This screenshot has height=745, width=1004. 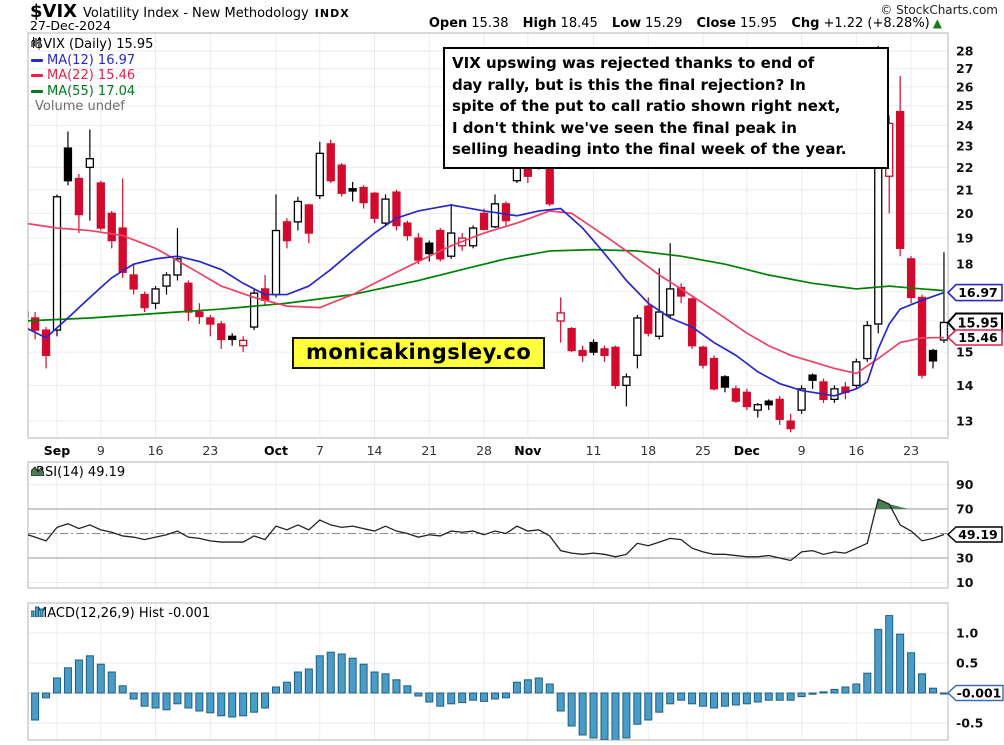 What do you see at coordinates (37, 60) in the screenshot?
I see `ma12-line-swatch` at bounding box center [37, 60].